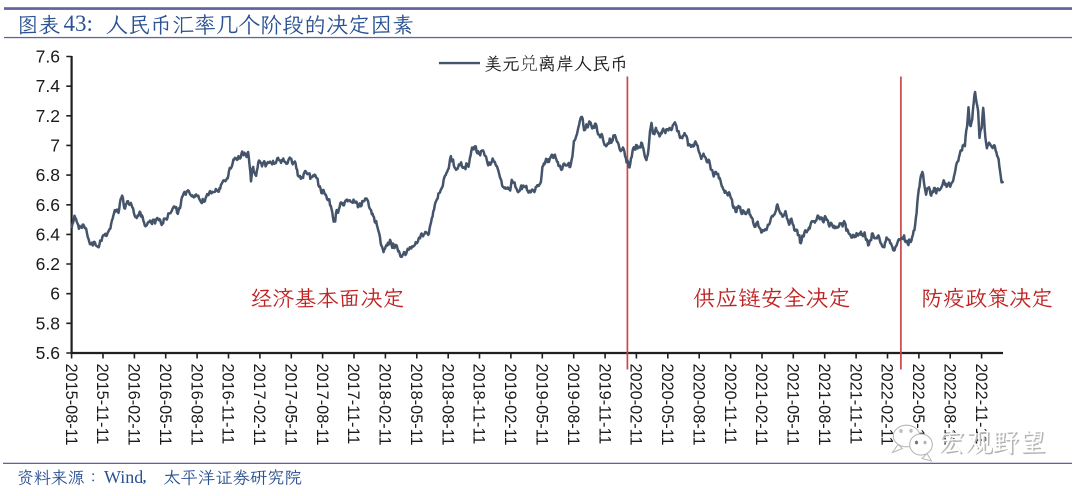 This screenshot has width=1080, height=496. What do you see at coordinates (48, 353) in the screenshot?
I see `svg-text: 5.6` at bounding box center [48, 353].